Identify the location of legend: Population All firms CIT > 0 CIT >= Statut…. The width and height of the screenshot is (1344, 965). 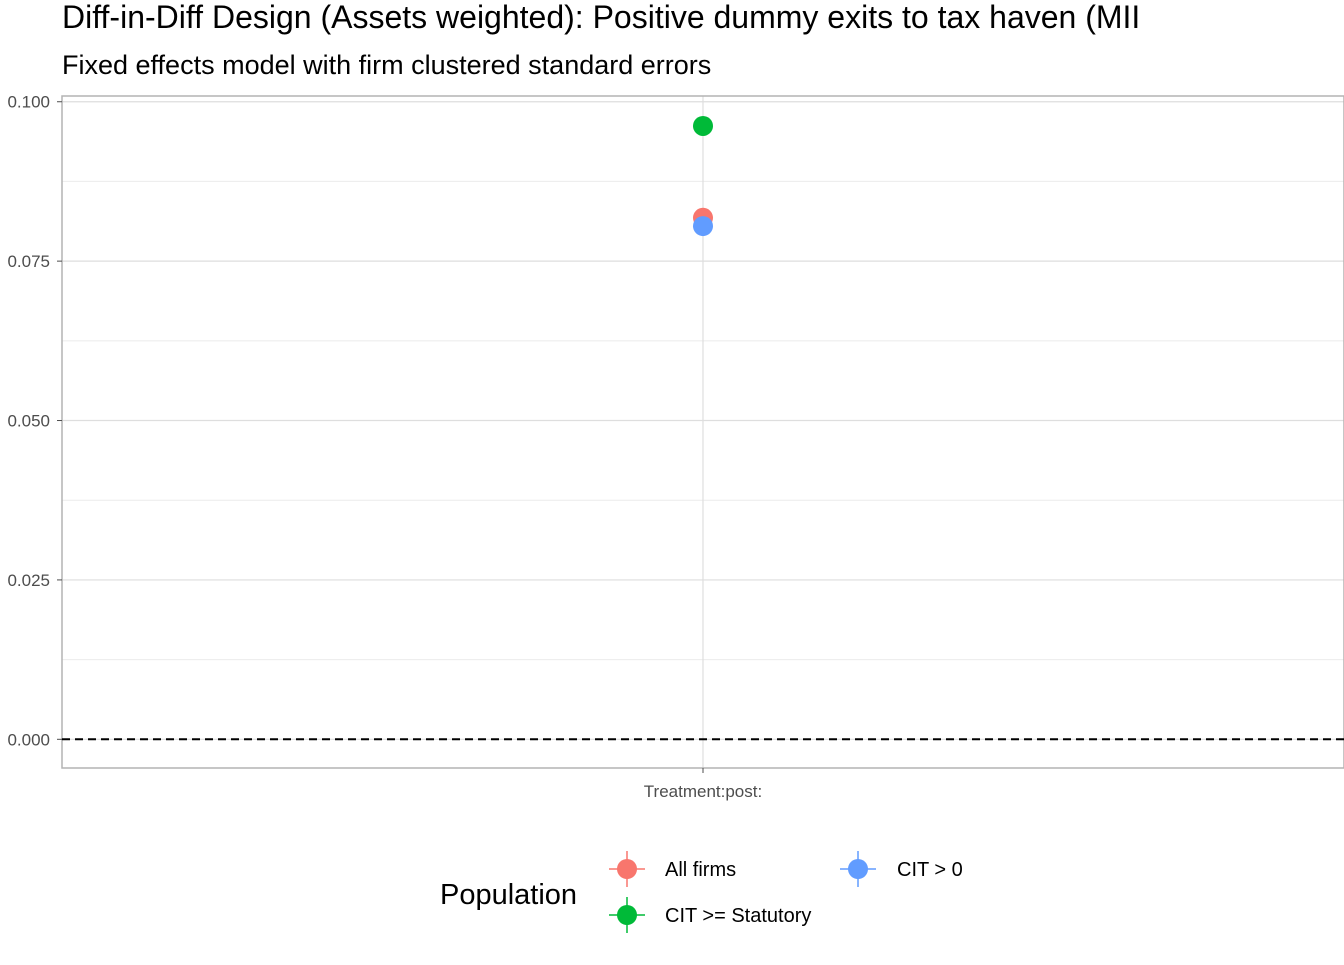
(701, 892).